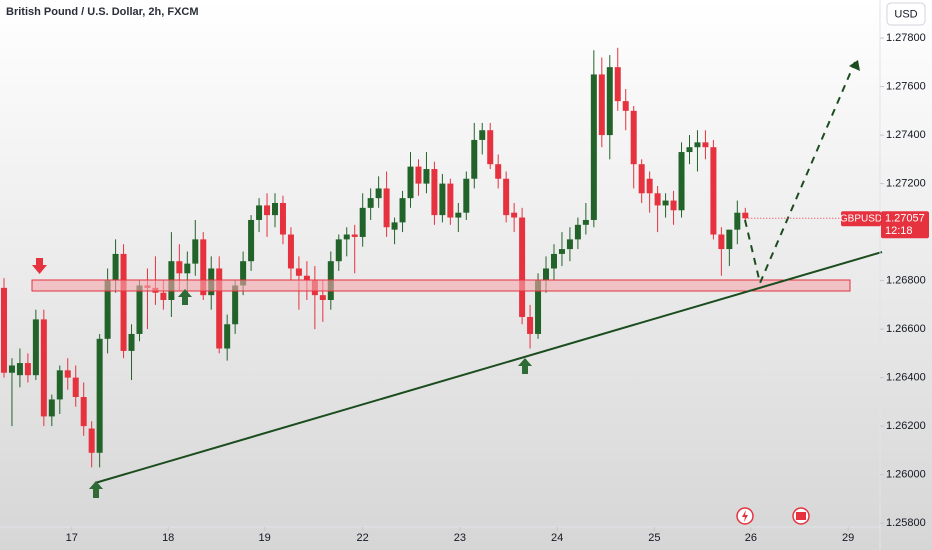 This screenshot has height=550, width=932. I want to click on x-tick-label: 26, so click(751, 538).